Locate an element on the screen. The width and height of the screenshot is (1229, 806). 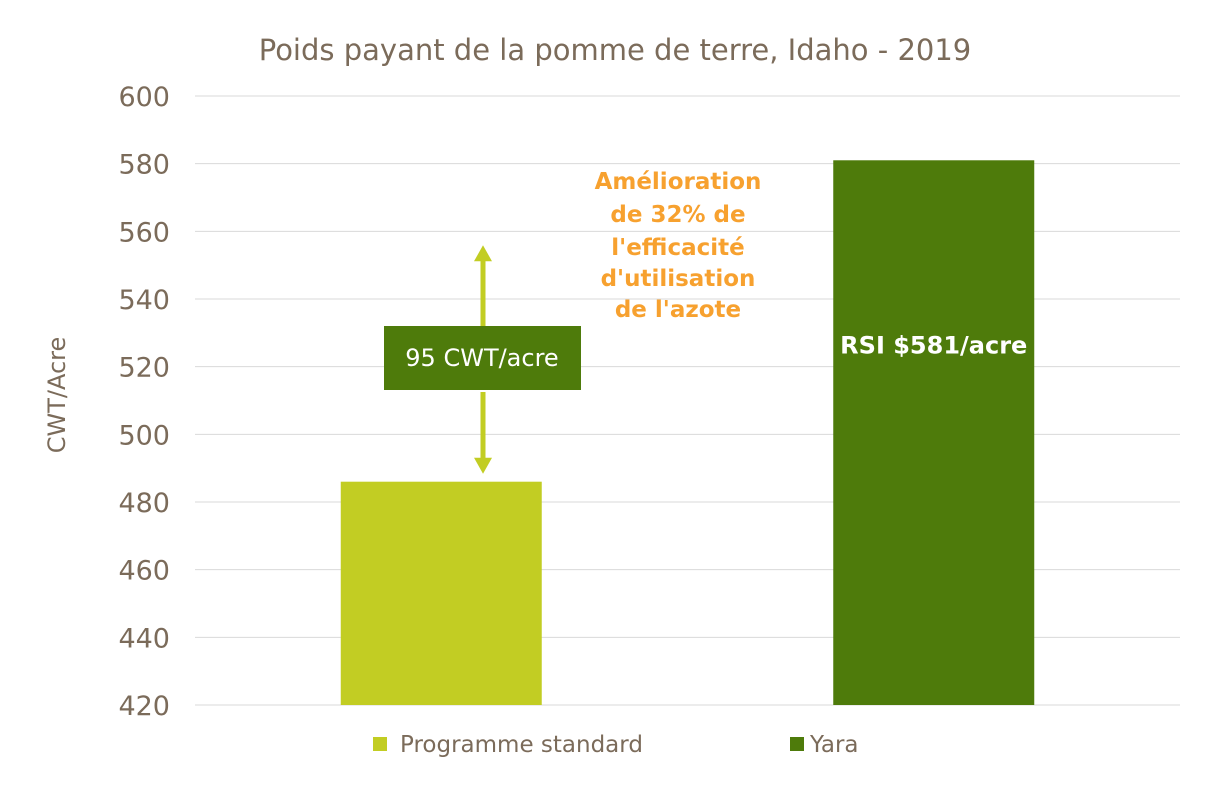
difference-box is located at coordinates (482, 358).